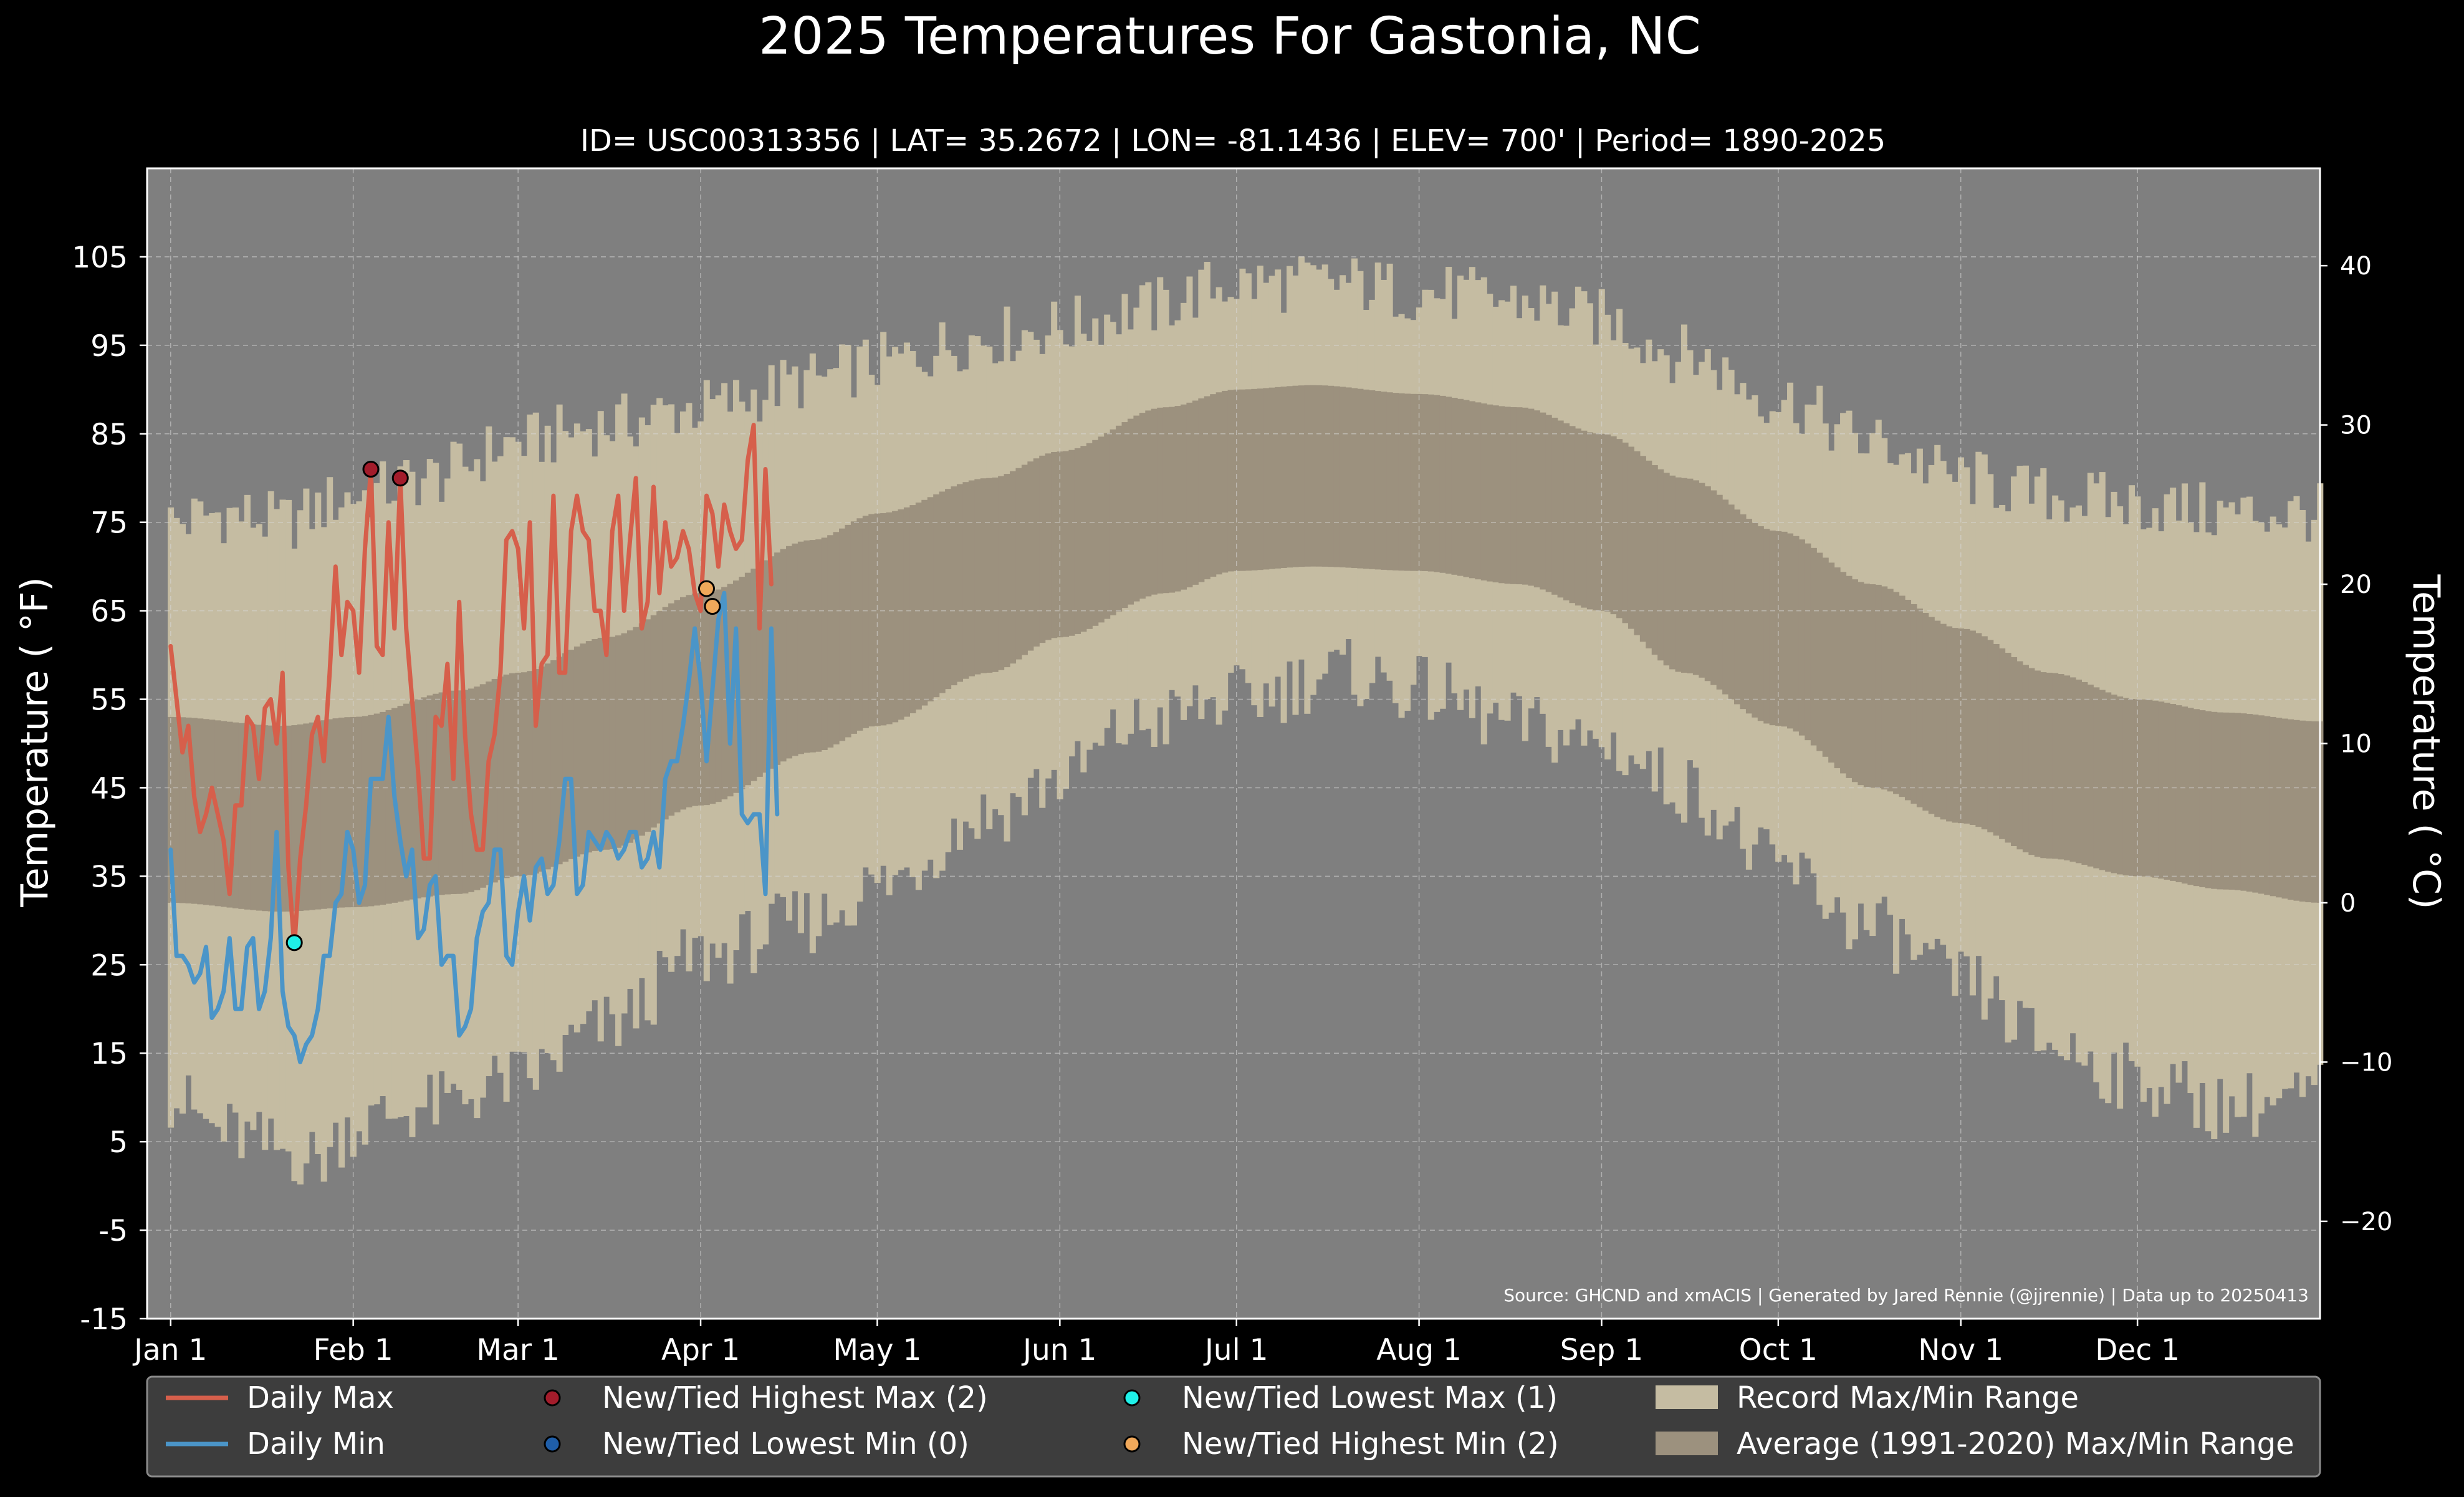  Describe the element at coordinates (113, 1231) in the screenshot. I see `y-tick-label-f: -5` at that location.